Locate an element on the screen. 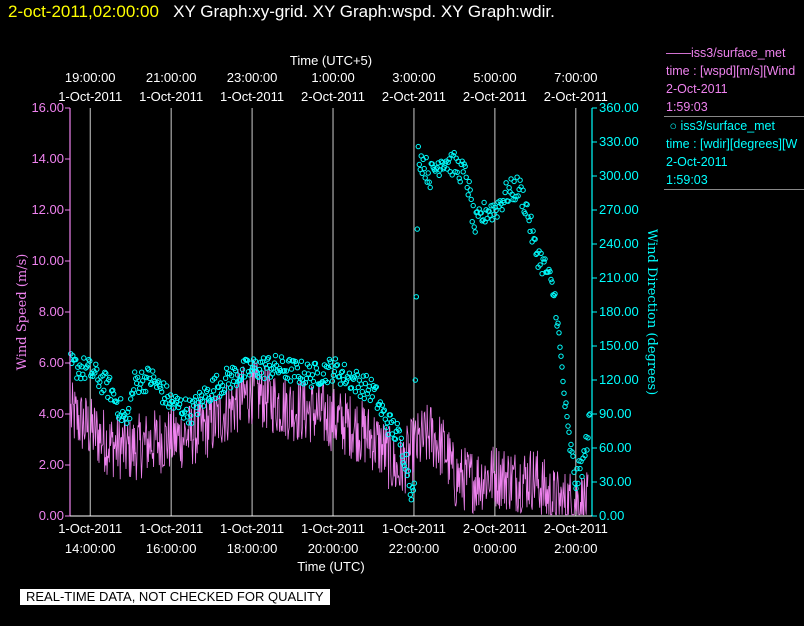  legend-item-wdir-time: 1:59:03 is located at coordinates (687, 180).